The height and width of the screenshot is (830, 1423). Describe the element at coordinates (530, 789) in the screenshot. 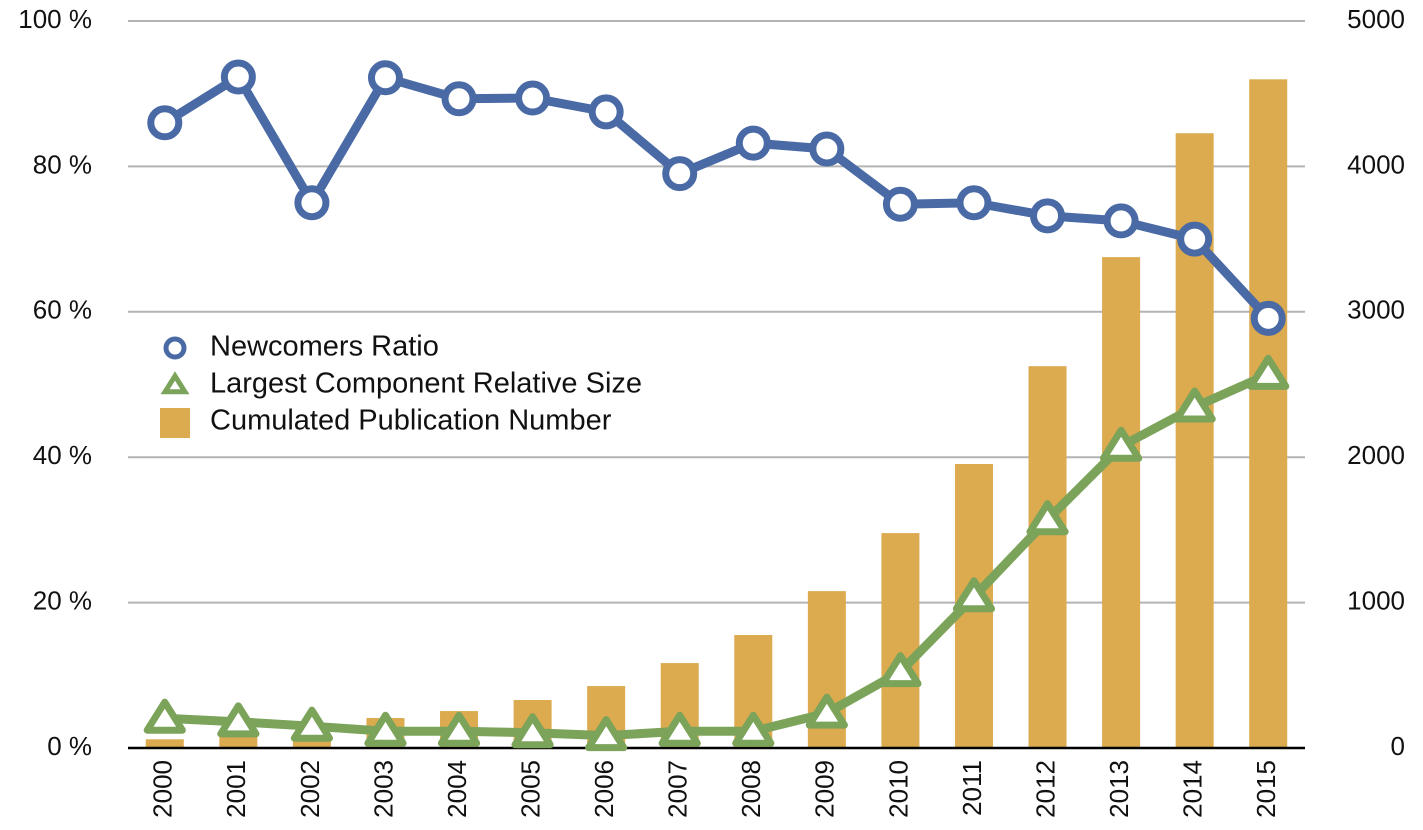

I see `x-tick-label: 2005` at that location.